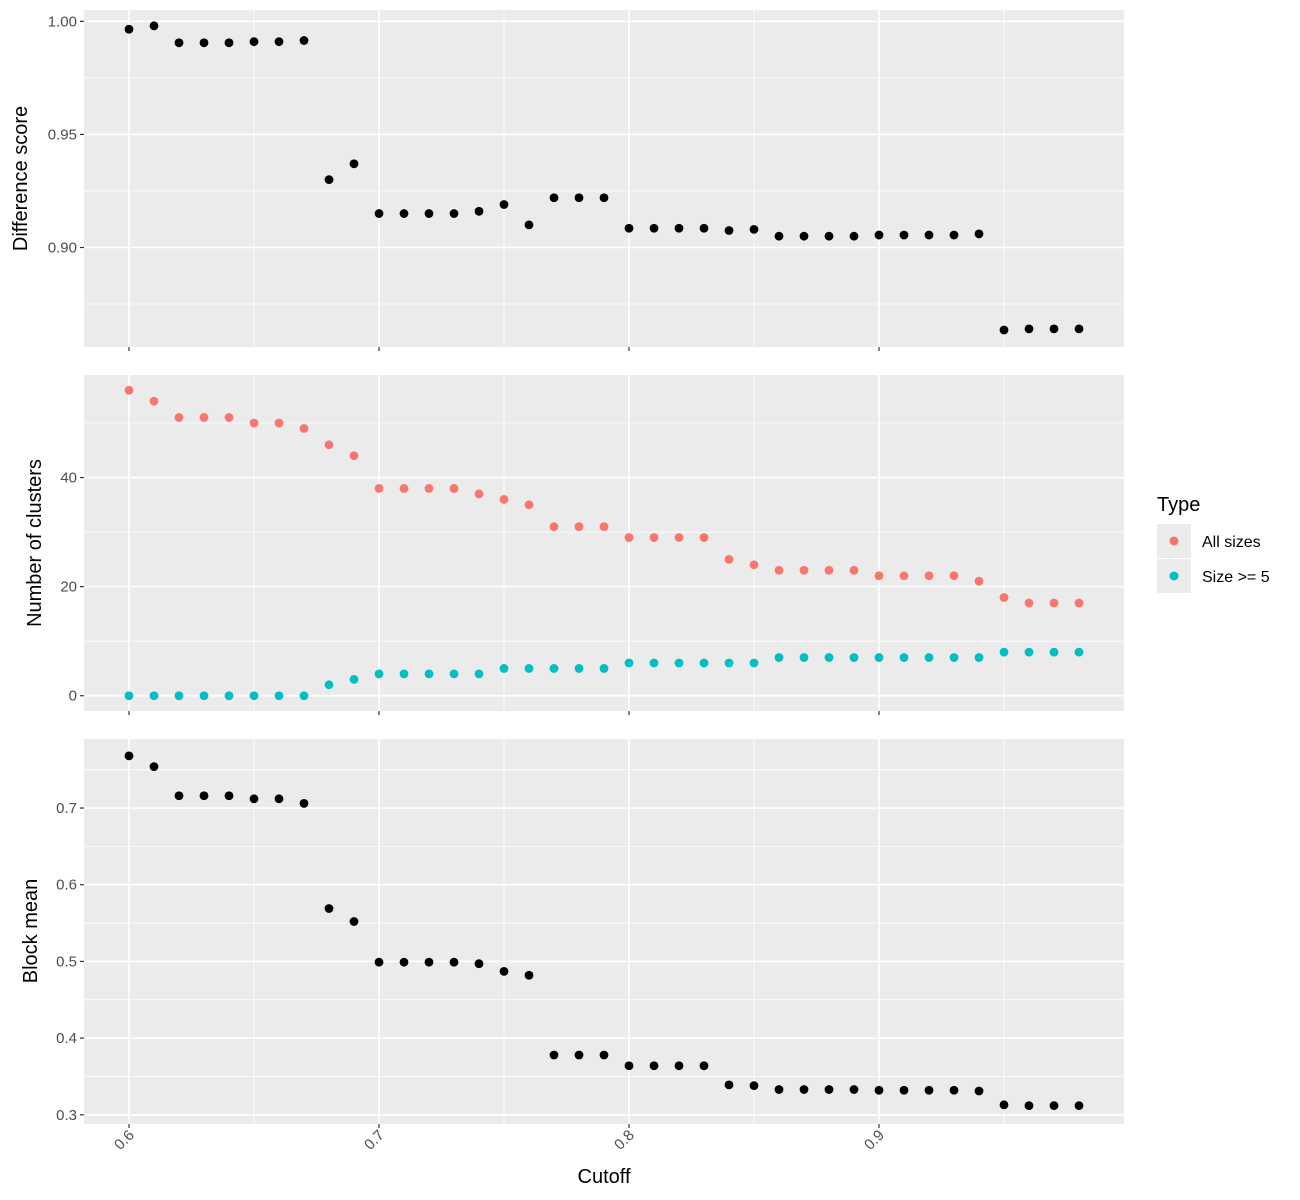 The height and width of the screenshot is (1200, 1300). Describe the element at coordinates (604, 1177) in the screenshot. I see `x-axis-title: Cutoff` at that location.